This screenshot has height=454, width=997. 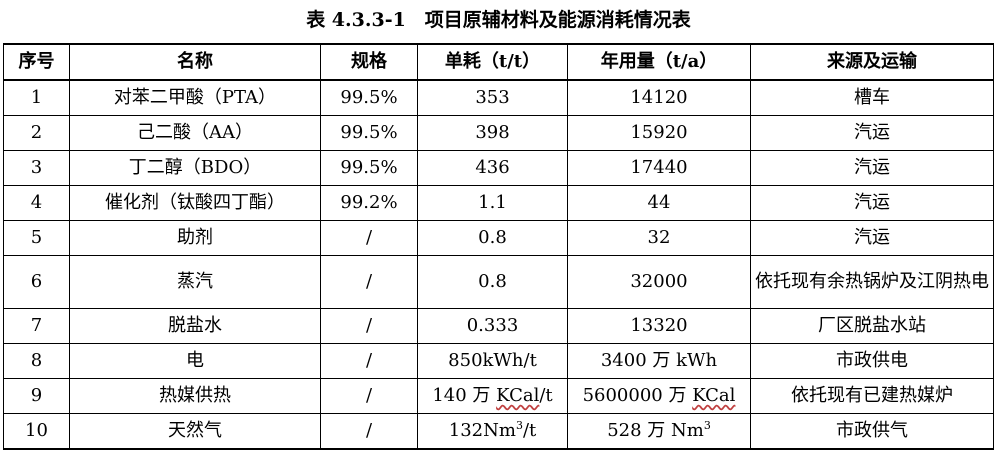 What do you see at coordinates (36, 396) in the screenshot?
I see `cell-no: 9` at bounding box center [36, 396].